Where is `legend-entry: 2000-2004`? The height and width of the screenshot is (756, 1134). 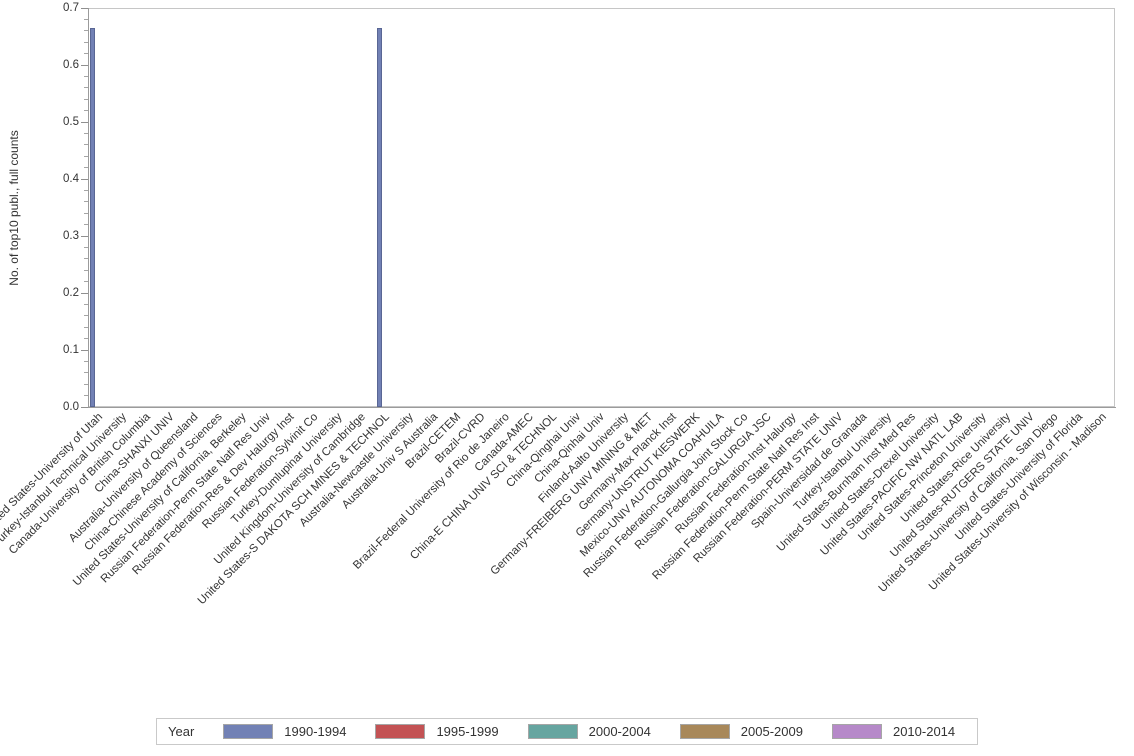
legend-entry: 2000-2004 is located at coordinates (589, 731).